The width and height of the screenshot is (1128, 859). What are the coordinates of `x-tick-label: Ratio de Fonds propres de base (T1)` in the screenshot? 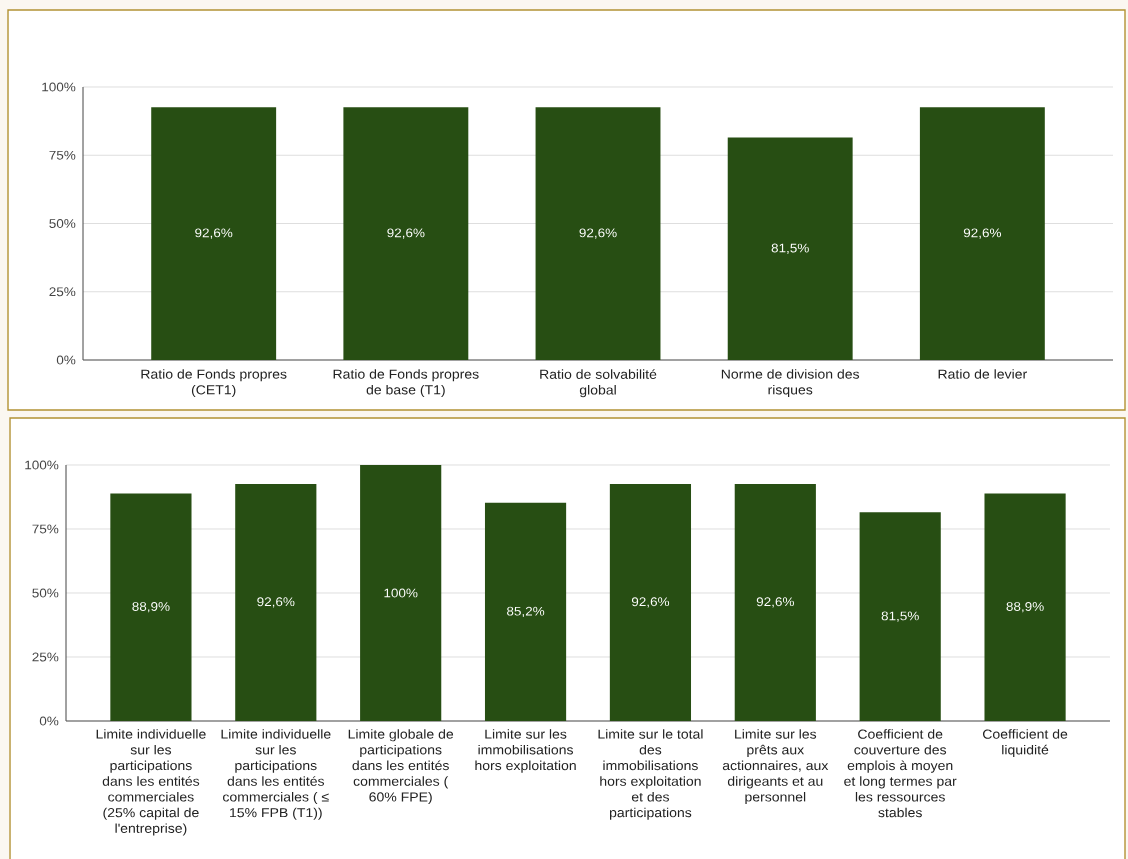 It's located at (406, 383).